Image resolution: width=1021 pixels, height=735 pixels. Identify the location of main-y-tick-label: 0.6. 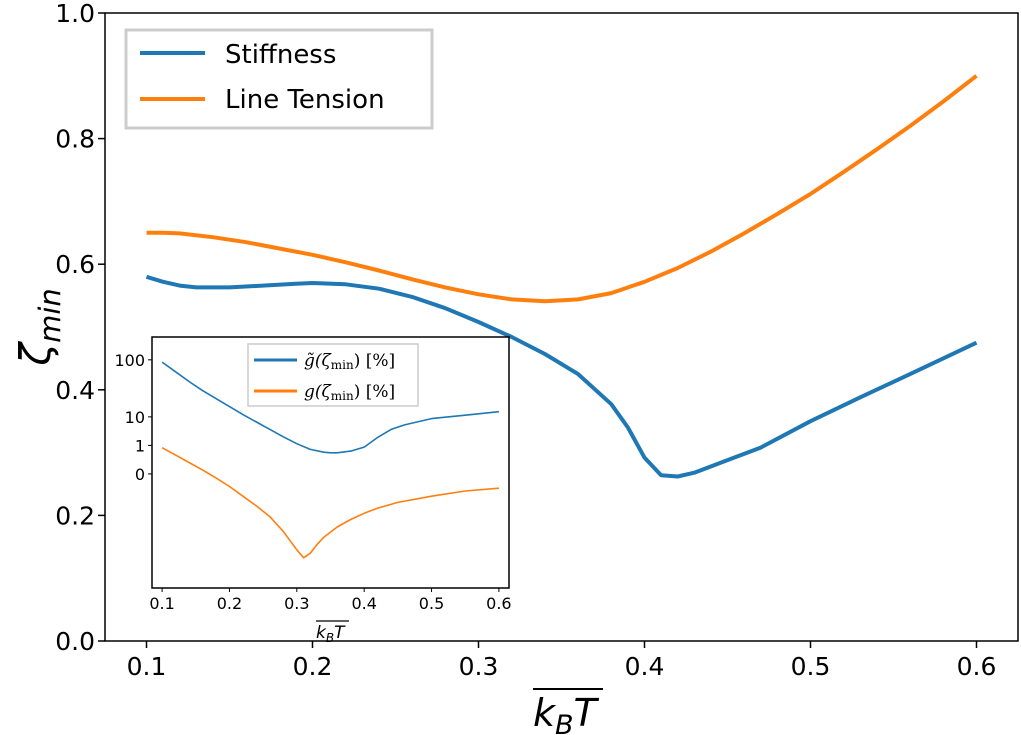
(75, 264).